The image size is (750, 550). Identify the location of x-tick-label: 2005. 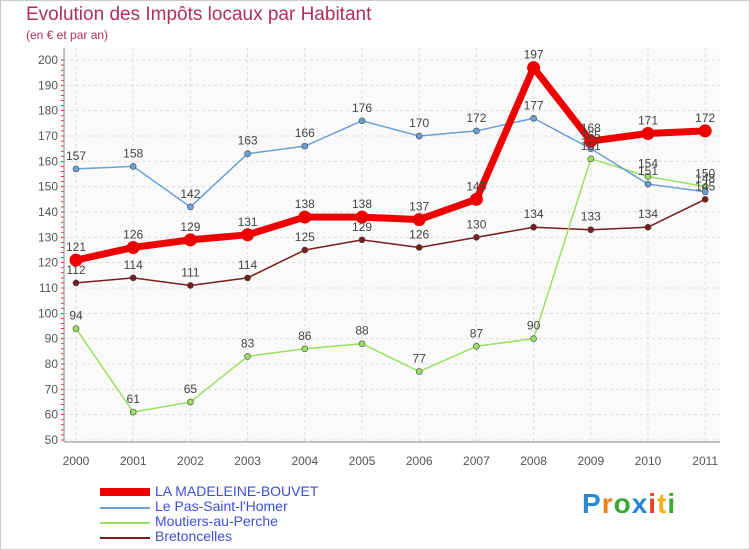
(362, 461).